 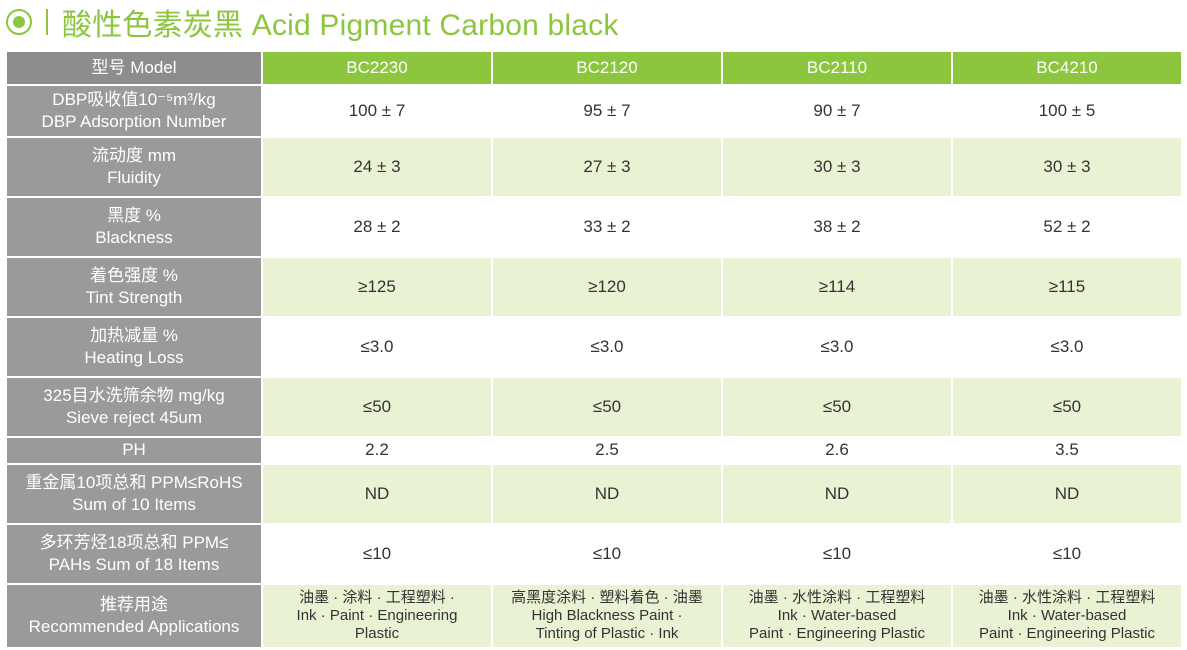 I want to click on table-cell: 2.6, so click(x=837, y=450).